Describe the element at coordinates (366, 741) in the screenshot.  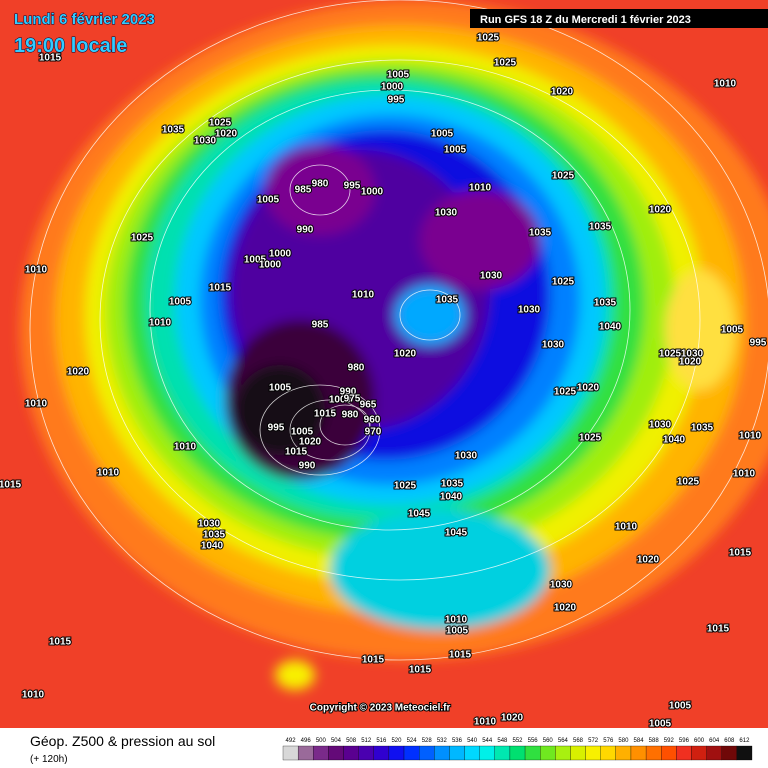
I see `colorbar-label: 512` at that location.